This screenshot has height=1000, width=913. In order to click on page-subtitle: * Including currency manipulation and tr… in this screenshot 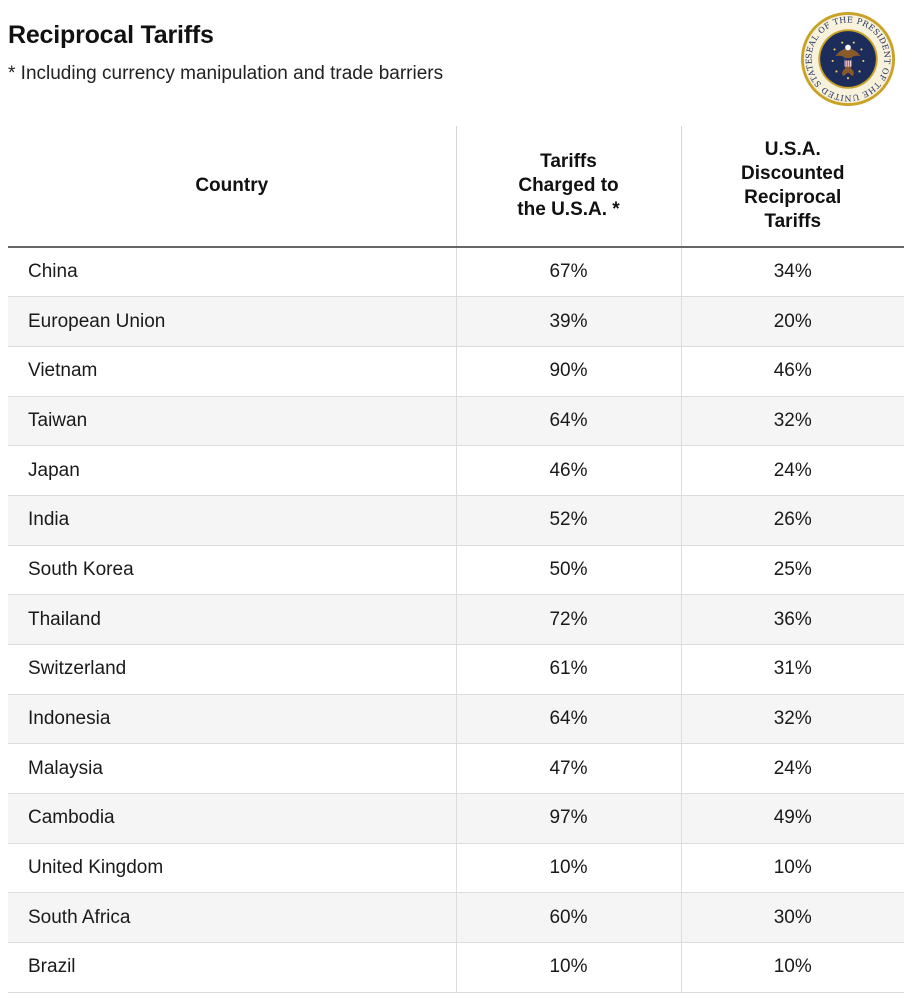, I will do `click(226, 73)`.